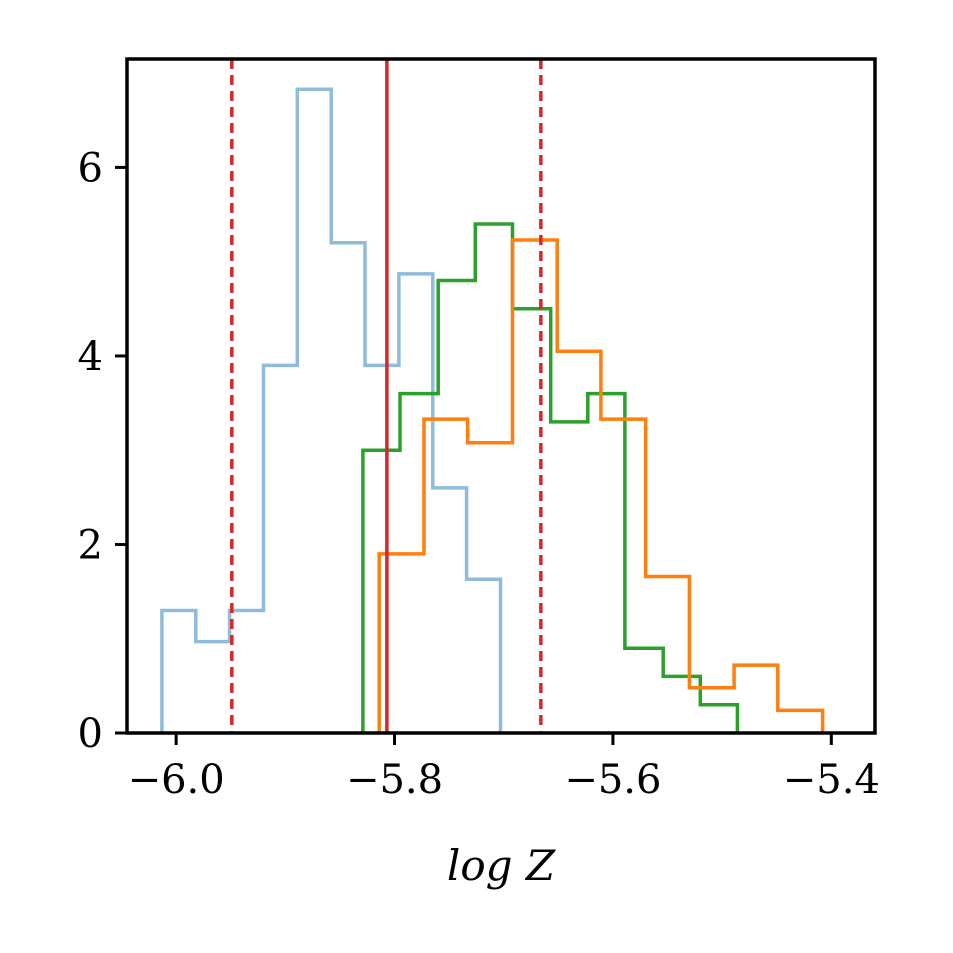 This screenshot has height=953, width=953. Describe the element at coordinates (831, 780) in the screenshot. I see `x-tick-label: −5.4` at that location.